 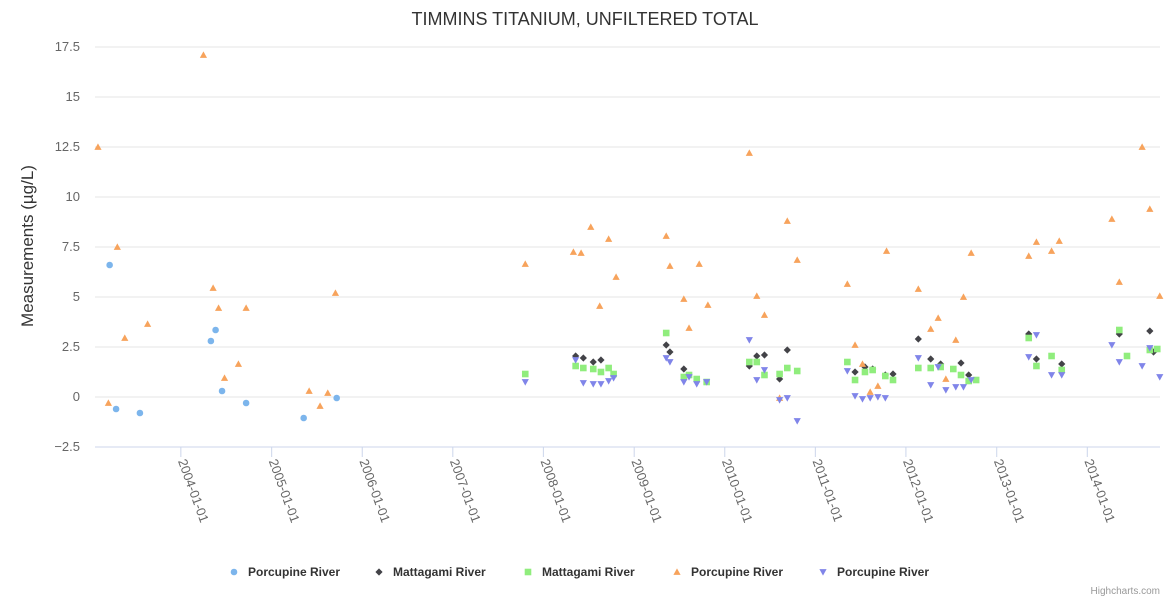 What do you see at coordinates (67, 46) in the screenshot?
I see `y-tick-label: 17.5` at bounding box center [67, 46].